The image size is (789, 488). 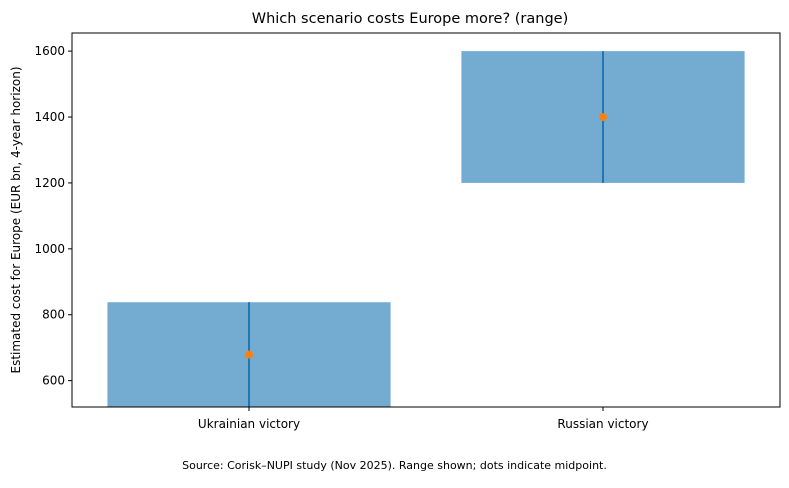 What do you see at coordinates (53, 315) in the screenshot?
I see `y-tick-label: 800` at bounding box center [53, 315].